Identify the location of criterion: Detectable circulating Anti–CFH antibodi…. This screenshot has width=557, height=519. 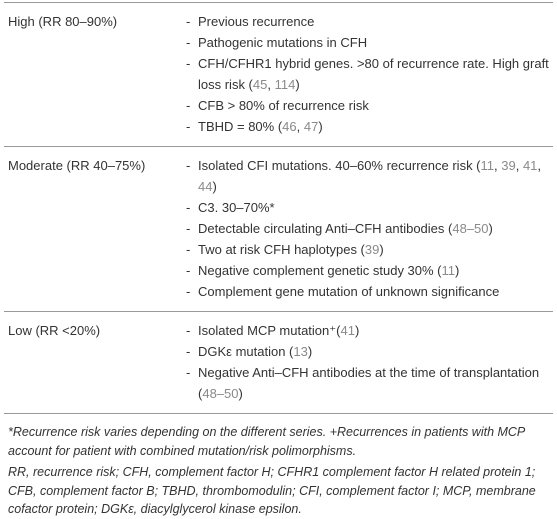
(367, 228).